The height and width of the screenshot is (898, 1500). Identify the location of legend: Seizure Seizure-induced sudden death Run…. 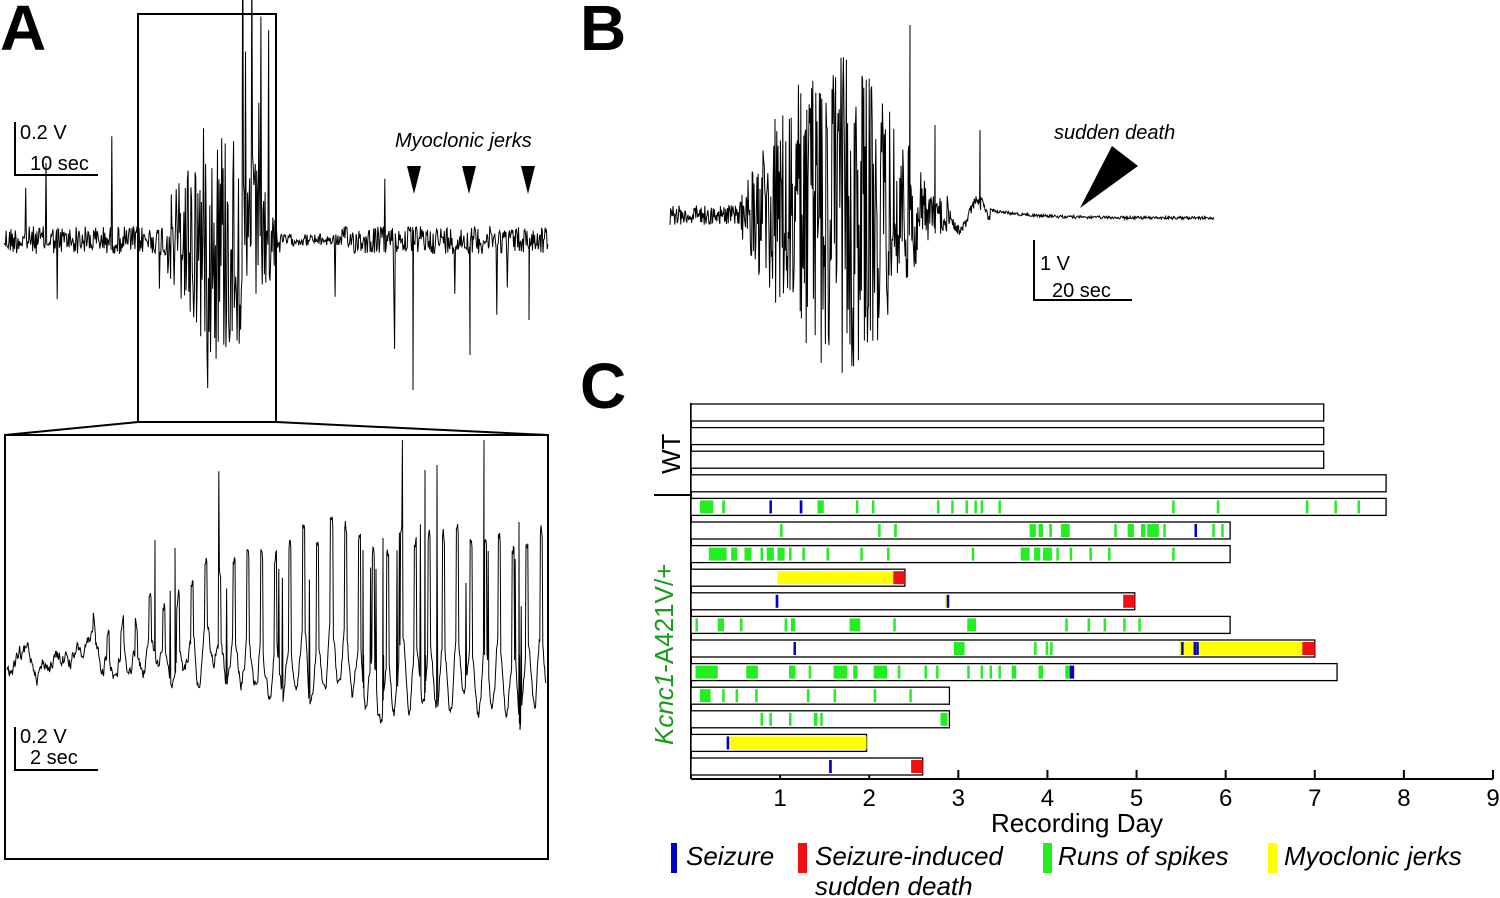
(1066, 869).